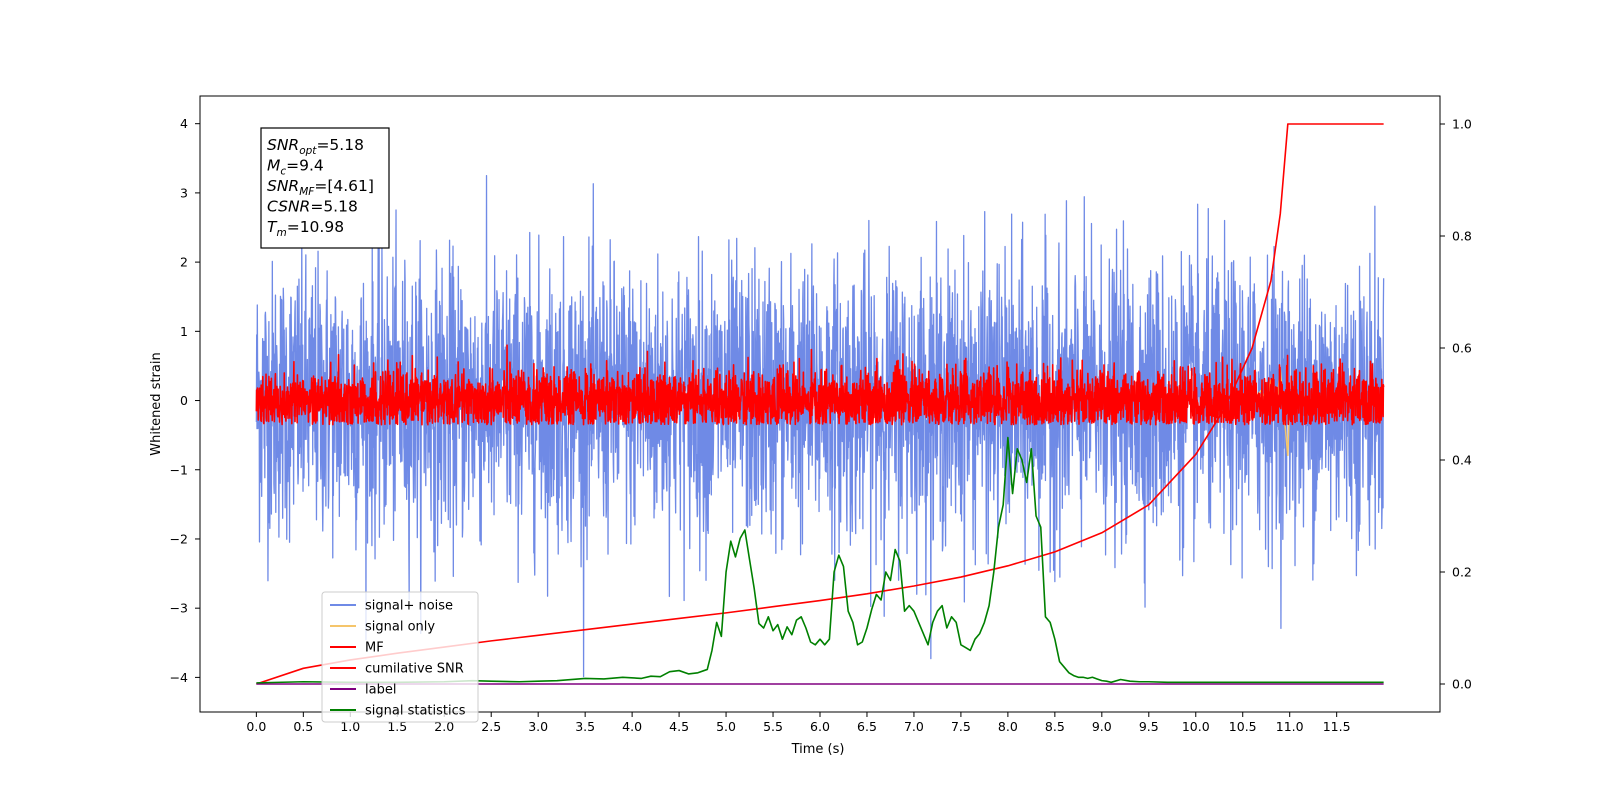 Image resolution: width=1600 pixels, height=800 pixels. What do you see at coordinates (305, 166) in the screenshot?
I see `info-value: =9.4` at bounding box center [305, 166].